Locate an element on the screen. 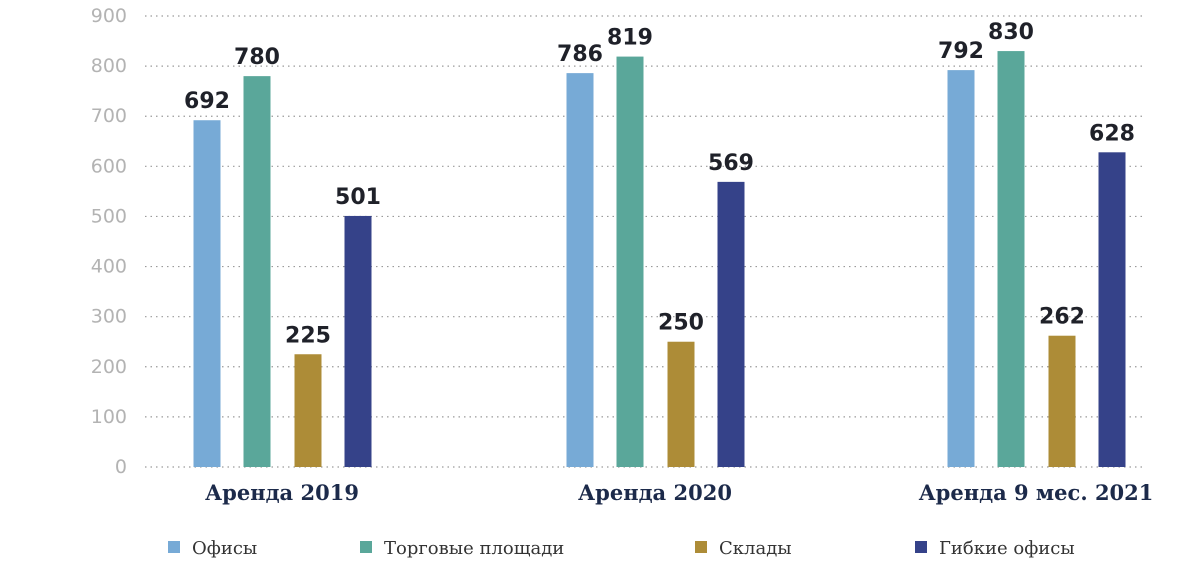 Image resolution: width=1200 pixels, height=561 pixels. y-tick-label: 500 is located at coordinates (109, 216).